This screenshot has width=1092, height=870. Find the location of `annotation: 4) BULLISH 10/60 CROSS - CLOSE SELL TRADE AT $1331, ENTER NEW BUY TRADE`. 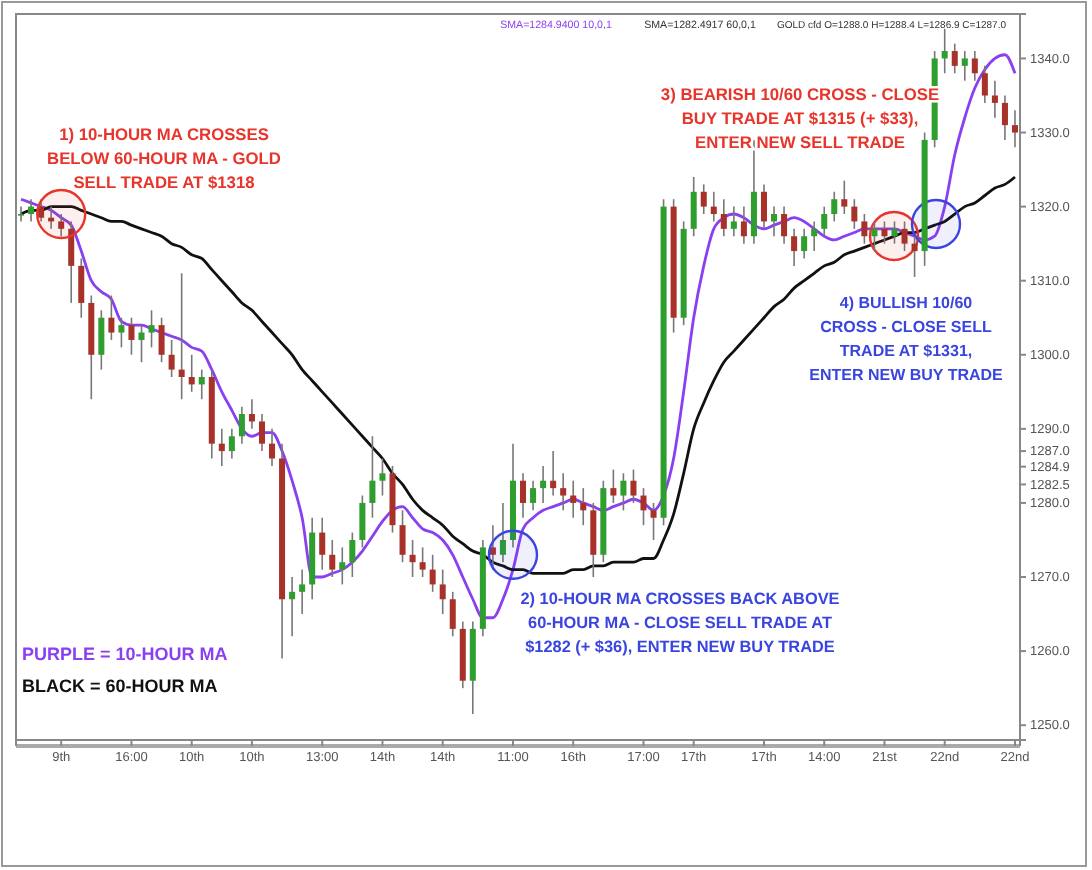

annotation: 4) BULLISH 10/60 CROSS - CLOSE SELL TRADE AT $1331, ENTER NEW BUY TRADE is located at coordinates (907, 339).